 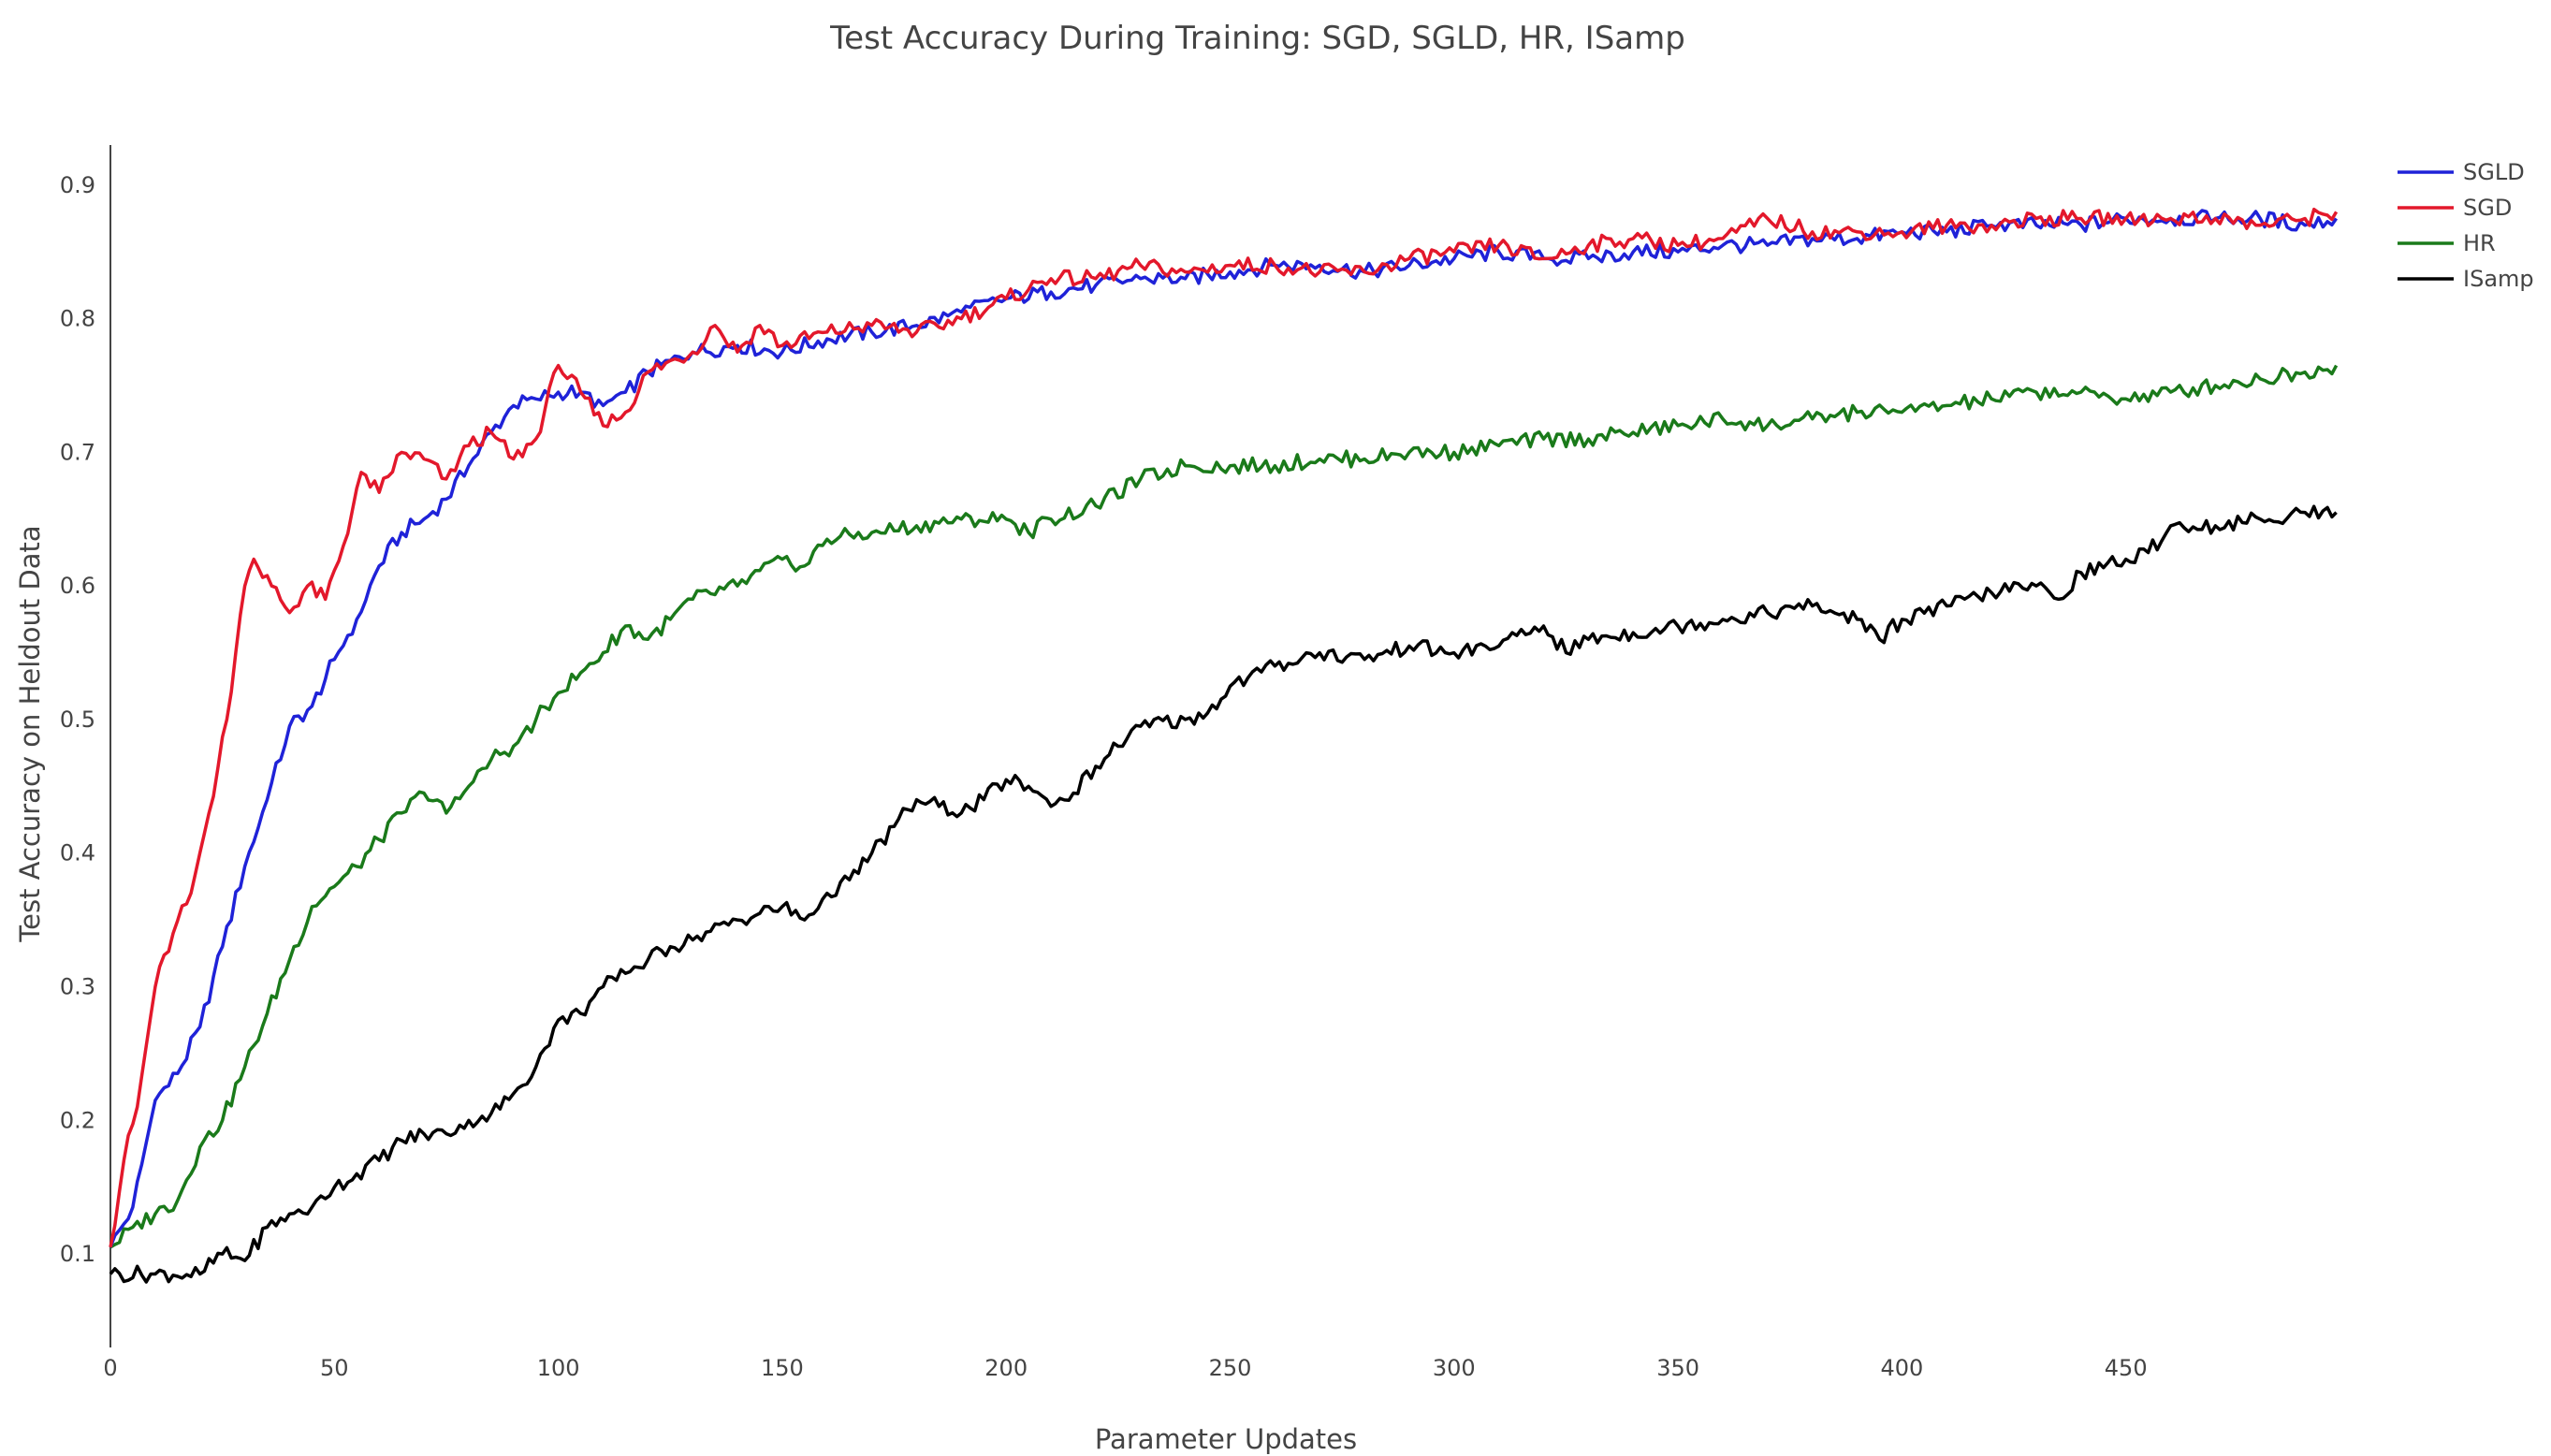 I want to click on x-tick-labels: 0 50 100 150 200 250 300 350 400 450, so click(x=1125, y=1368).